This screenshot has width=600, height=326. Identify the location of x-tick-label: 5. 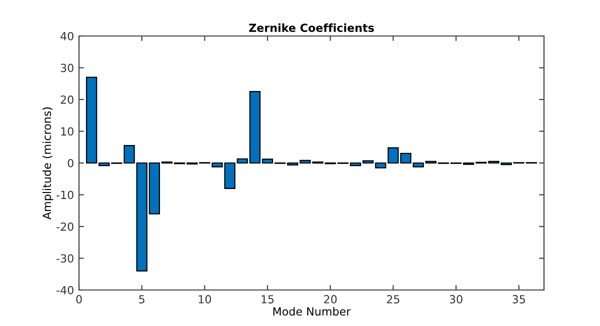
(141, 299).